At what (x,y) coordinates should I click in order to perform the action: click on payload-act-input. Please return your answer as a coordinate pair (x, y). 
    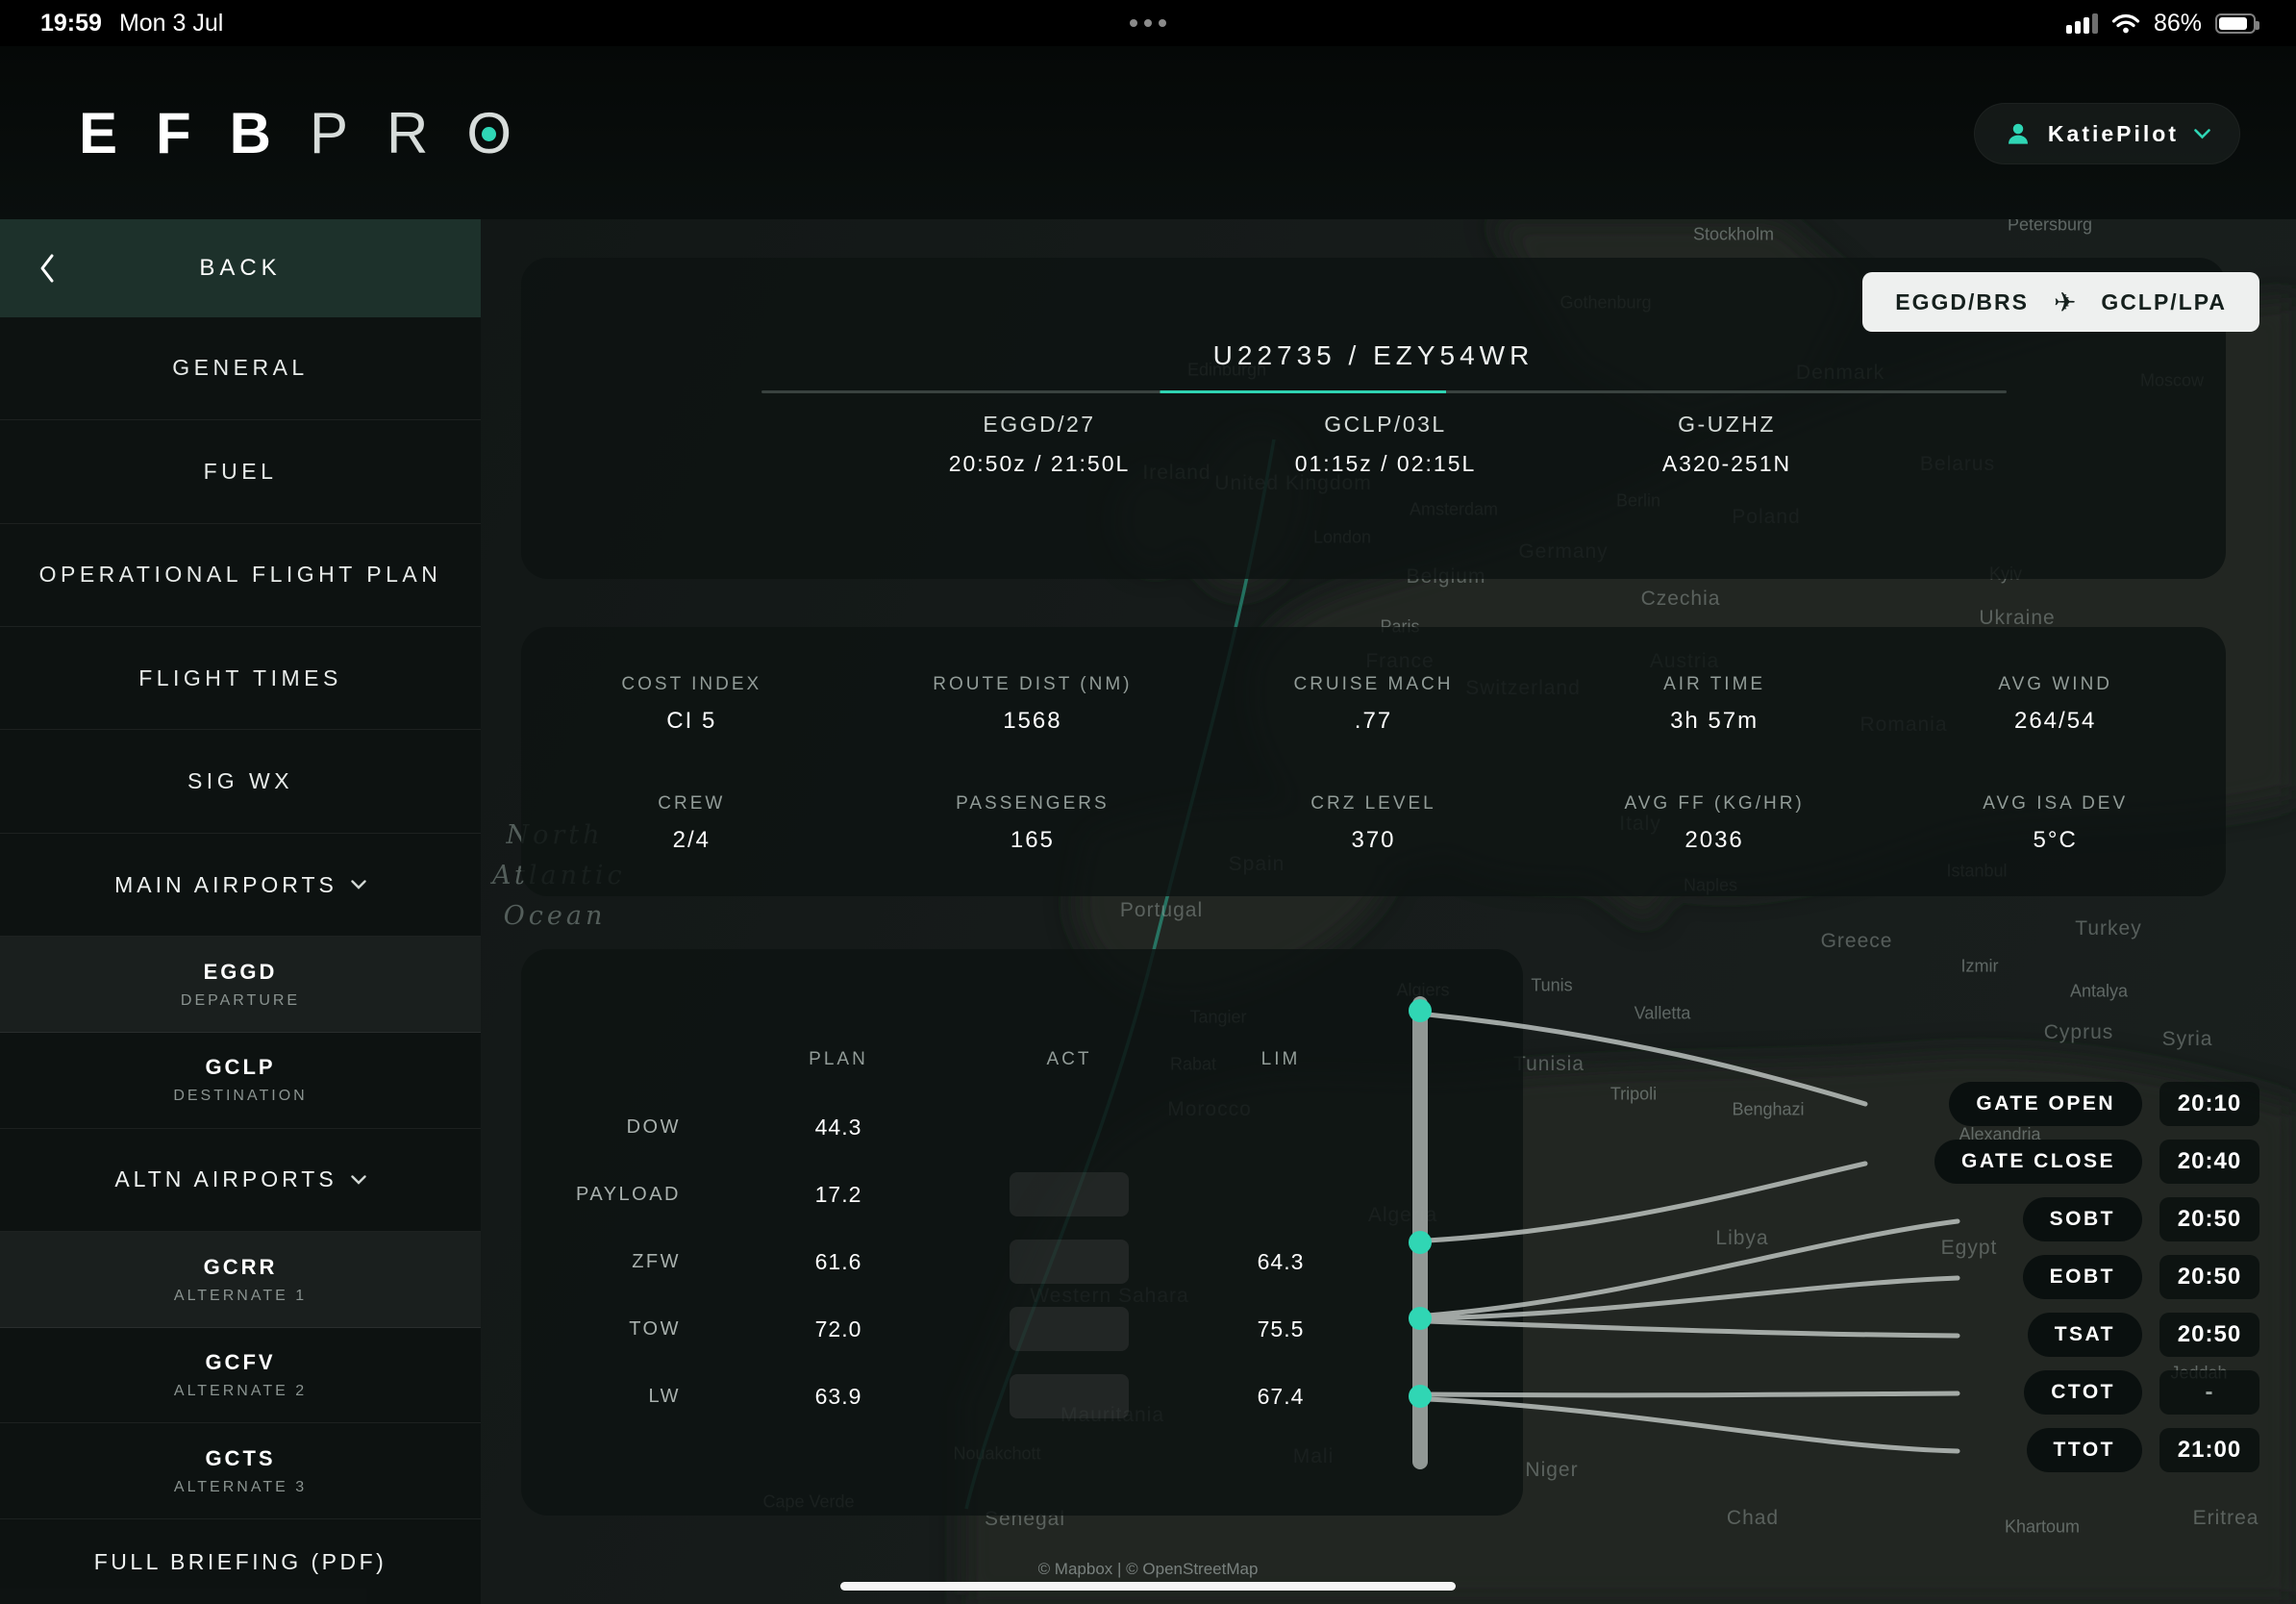
    Looking at the image, I should click on (1069, 1194).